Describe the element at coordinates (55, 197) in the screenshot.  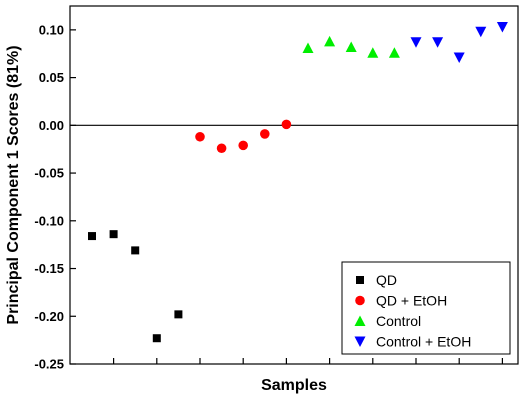
I see `y-axis-ticks: -0.25 -0.20 -0.15 -0.10 -0.05 0.00 0.05 0.10` at that location.